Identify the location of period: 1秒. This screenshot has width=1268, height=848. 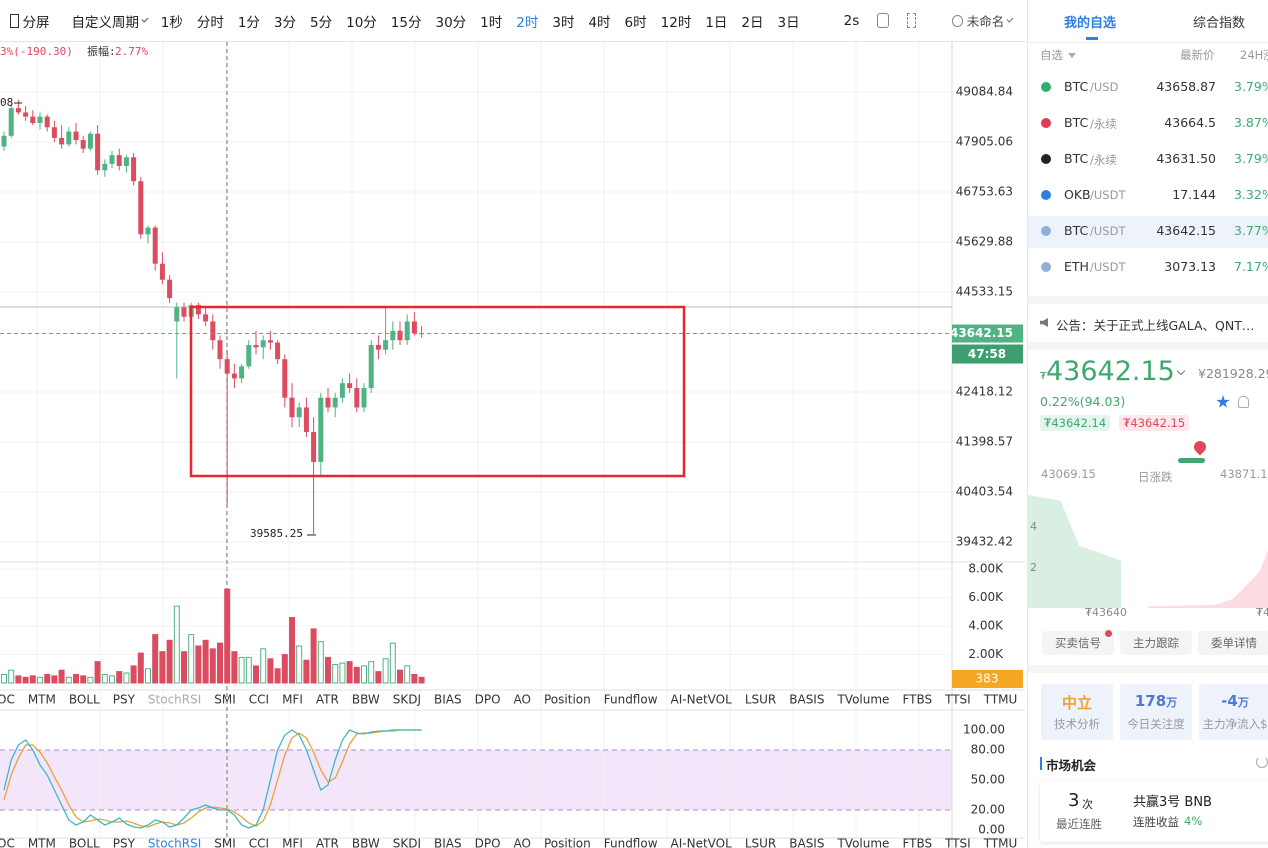
(171, 22).